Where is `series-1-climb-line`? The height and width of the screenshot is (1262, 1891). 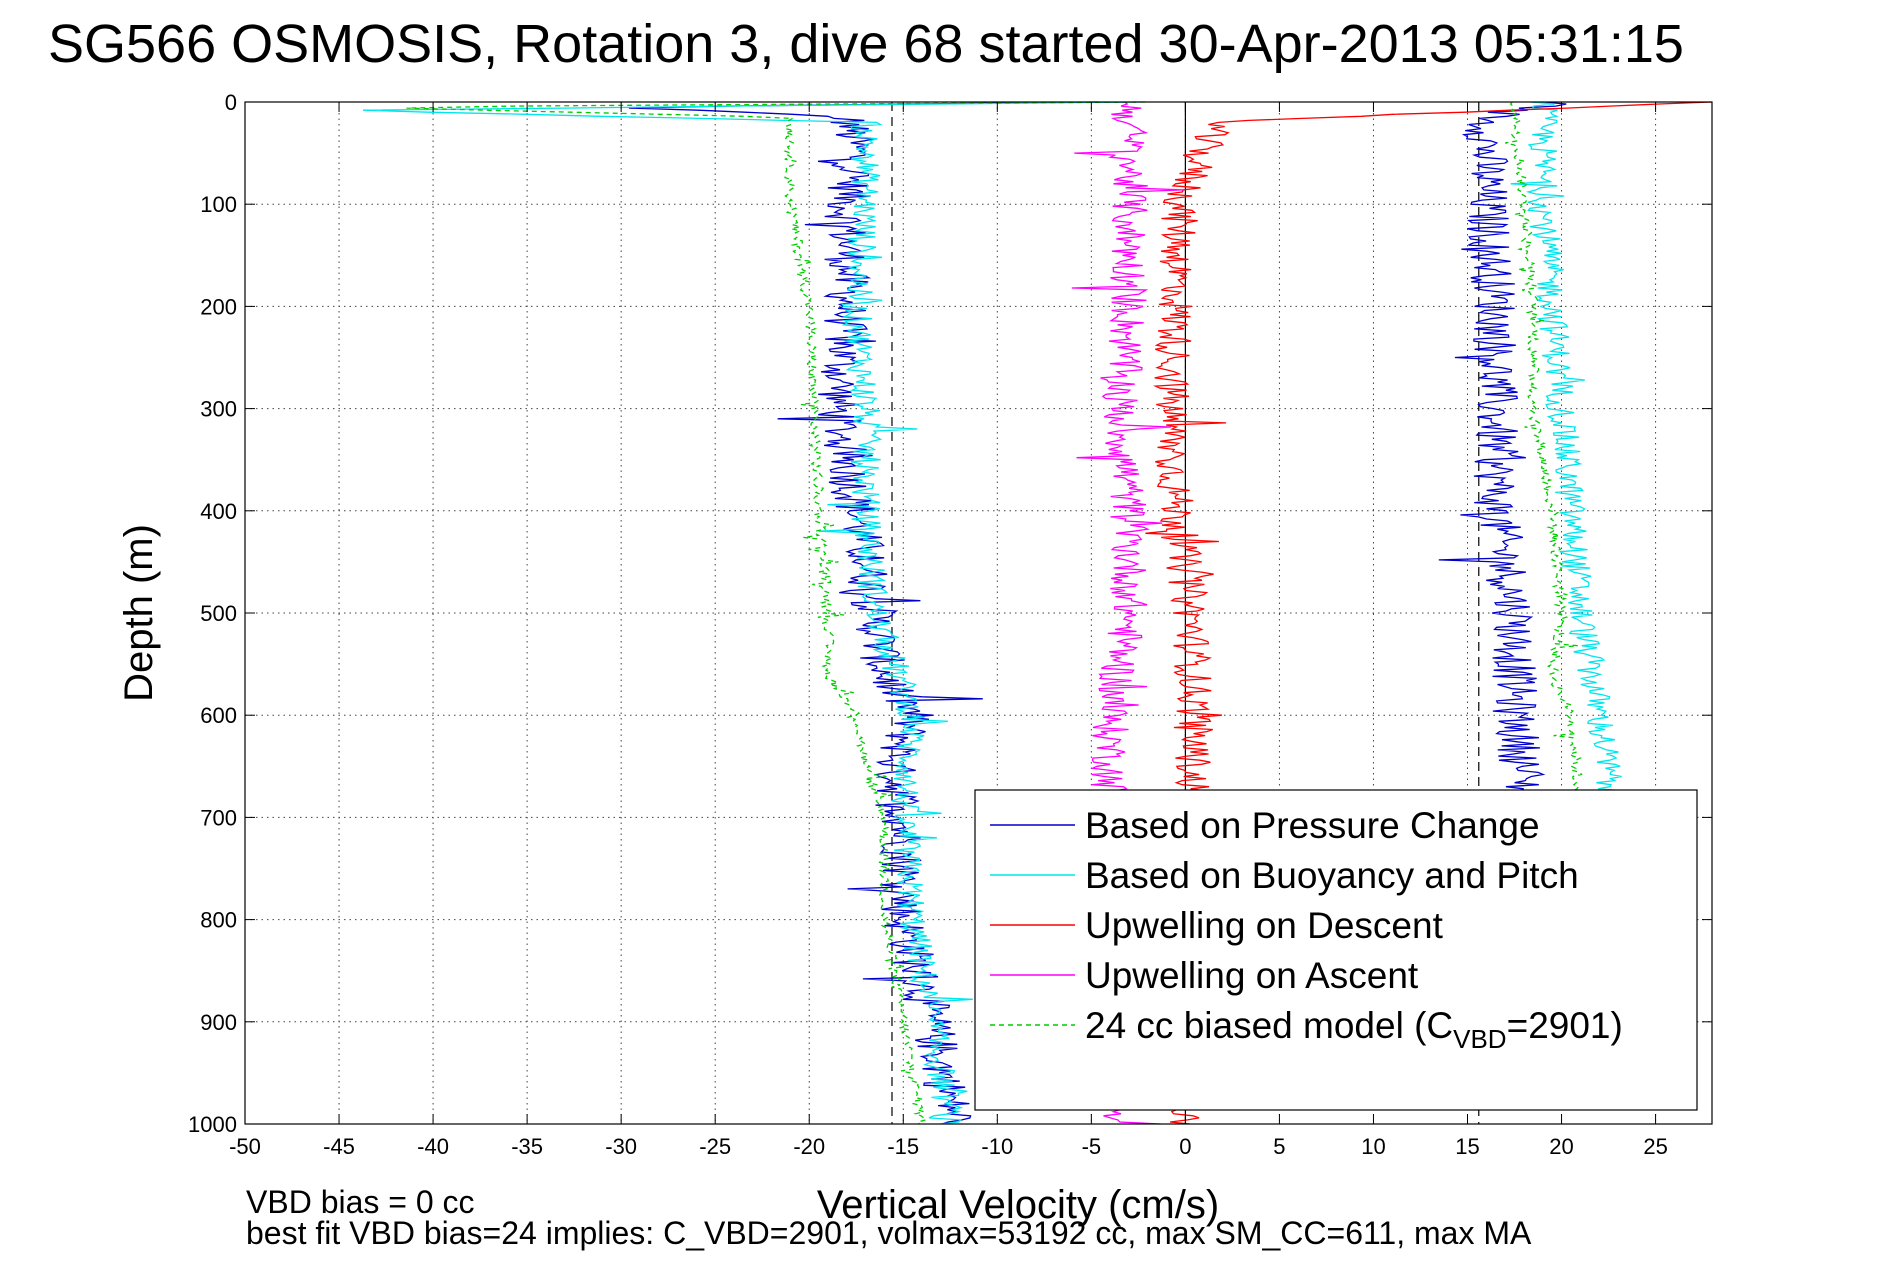
series-1-climb-line is located at coordinates (1567, 460).